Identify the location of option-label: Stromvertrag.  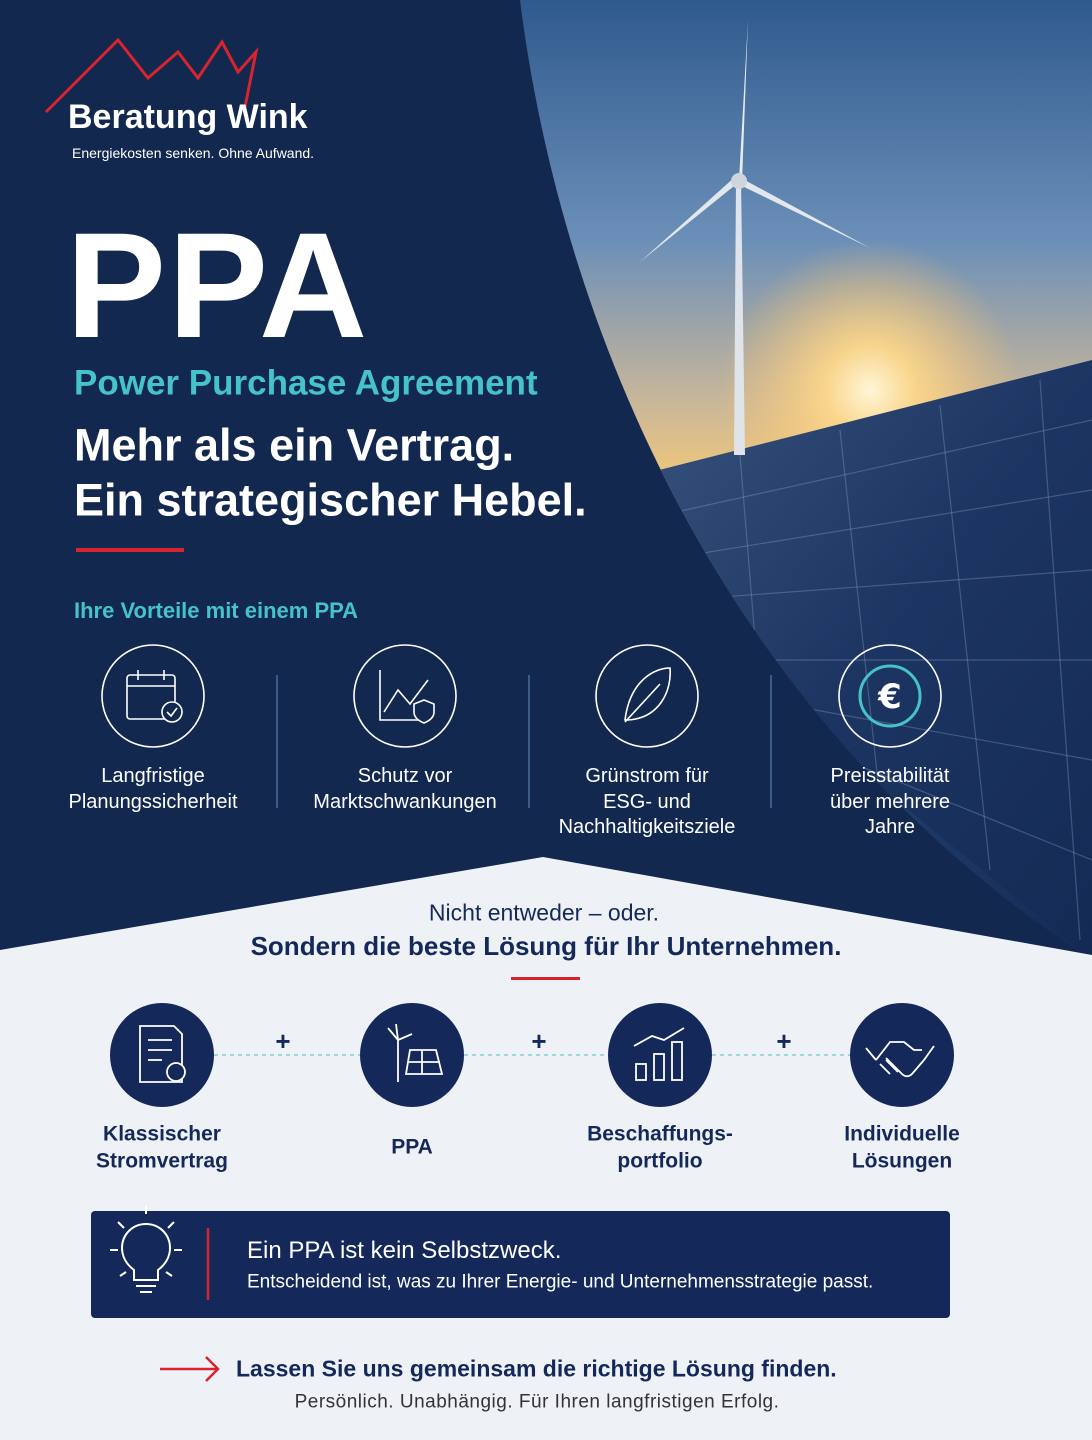
(162, 1160).